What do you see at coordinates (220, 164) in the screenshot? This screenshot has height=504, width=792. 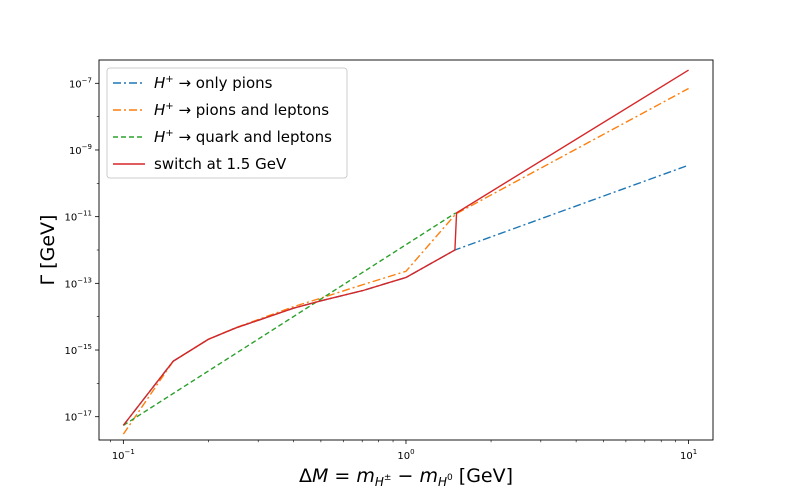 I see `legend-label-4: switch at 1.5 GeV` at bounding box center [220, 164].